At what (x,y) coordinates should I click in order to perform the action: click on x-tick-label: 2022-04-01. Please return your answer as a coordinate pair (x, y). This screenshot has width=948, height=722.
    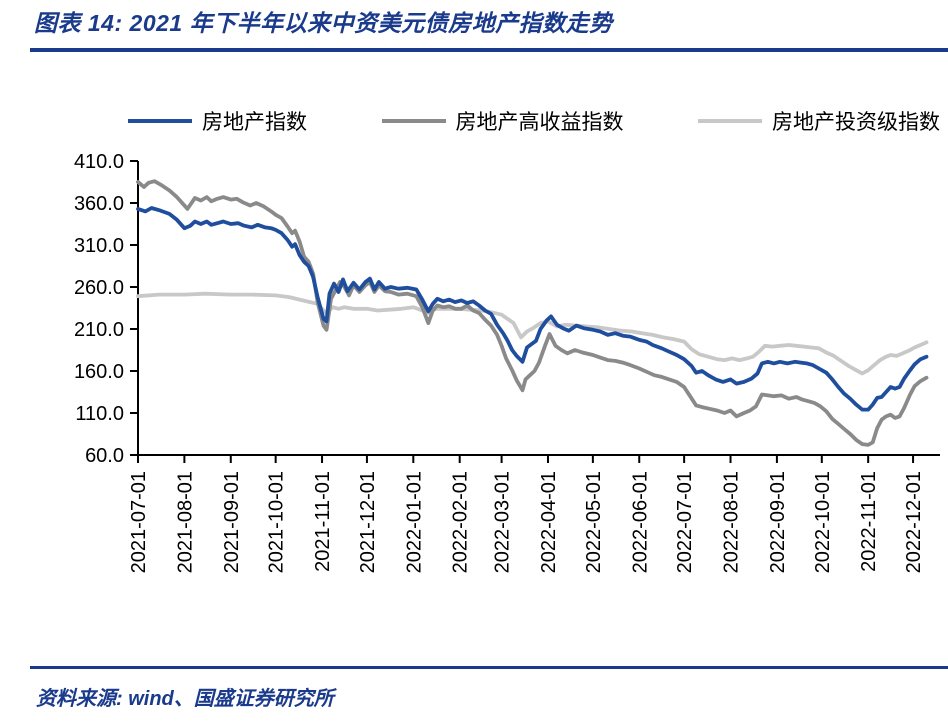
    Looking at the image, I should click on (549, 522).